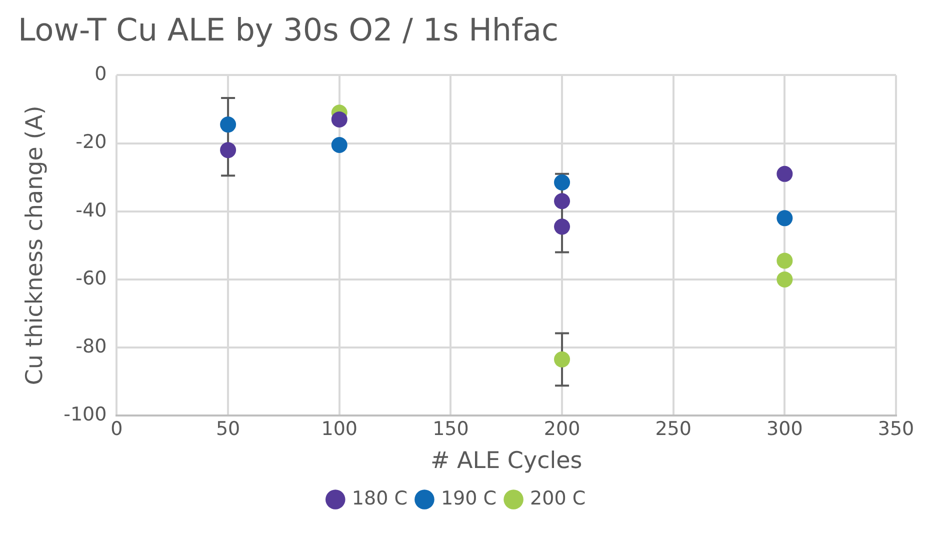 The height and width of the screenshot is (533, 944). Describe the element at coordinates (228, 429) in the screenshot. I see `x-tick-label: 50` at that location.